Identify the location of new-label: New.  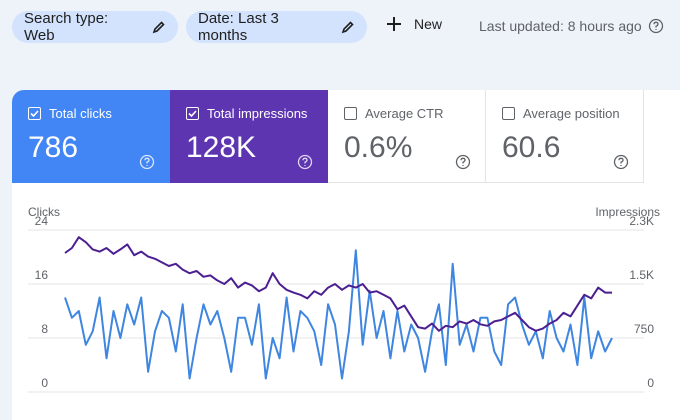
(428, 24).